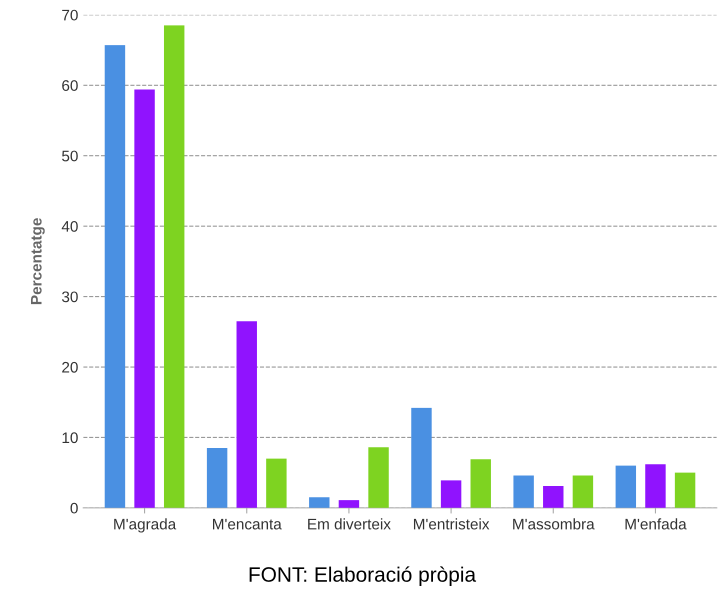  What do you see at coordinates (452, 524) in the screenshot?
I see `x-tick-label: M'entristeix` at bounding box center [452, 524].